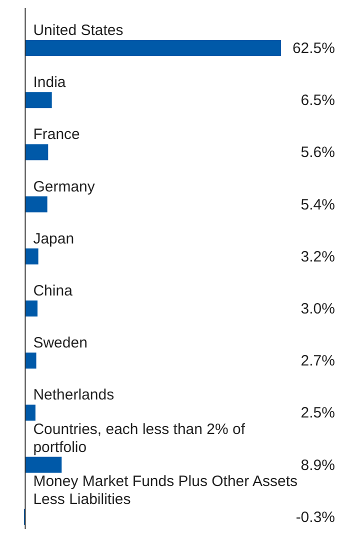  Describe the element at coordinates (53, 239) in the screenshot. I see `y-tick-label: Japan` at that location.